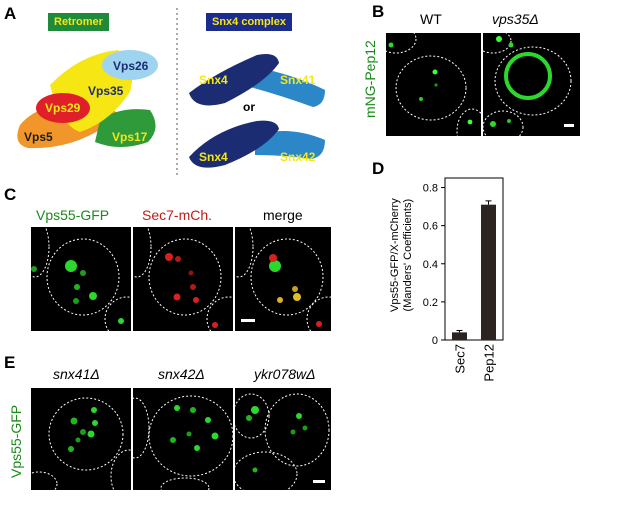  Describe the element at coordinates (73, 215) in the screenshot. I see `panel-c-col-gfp: Vps55-GFP` at that location.